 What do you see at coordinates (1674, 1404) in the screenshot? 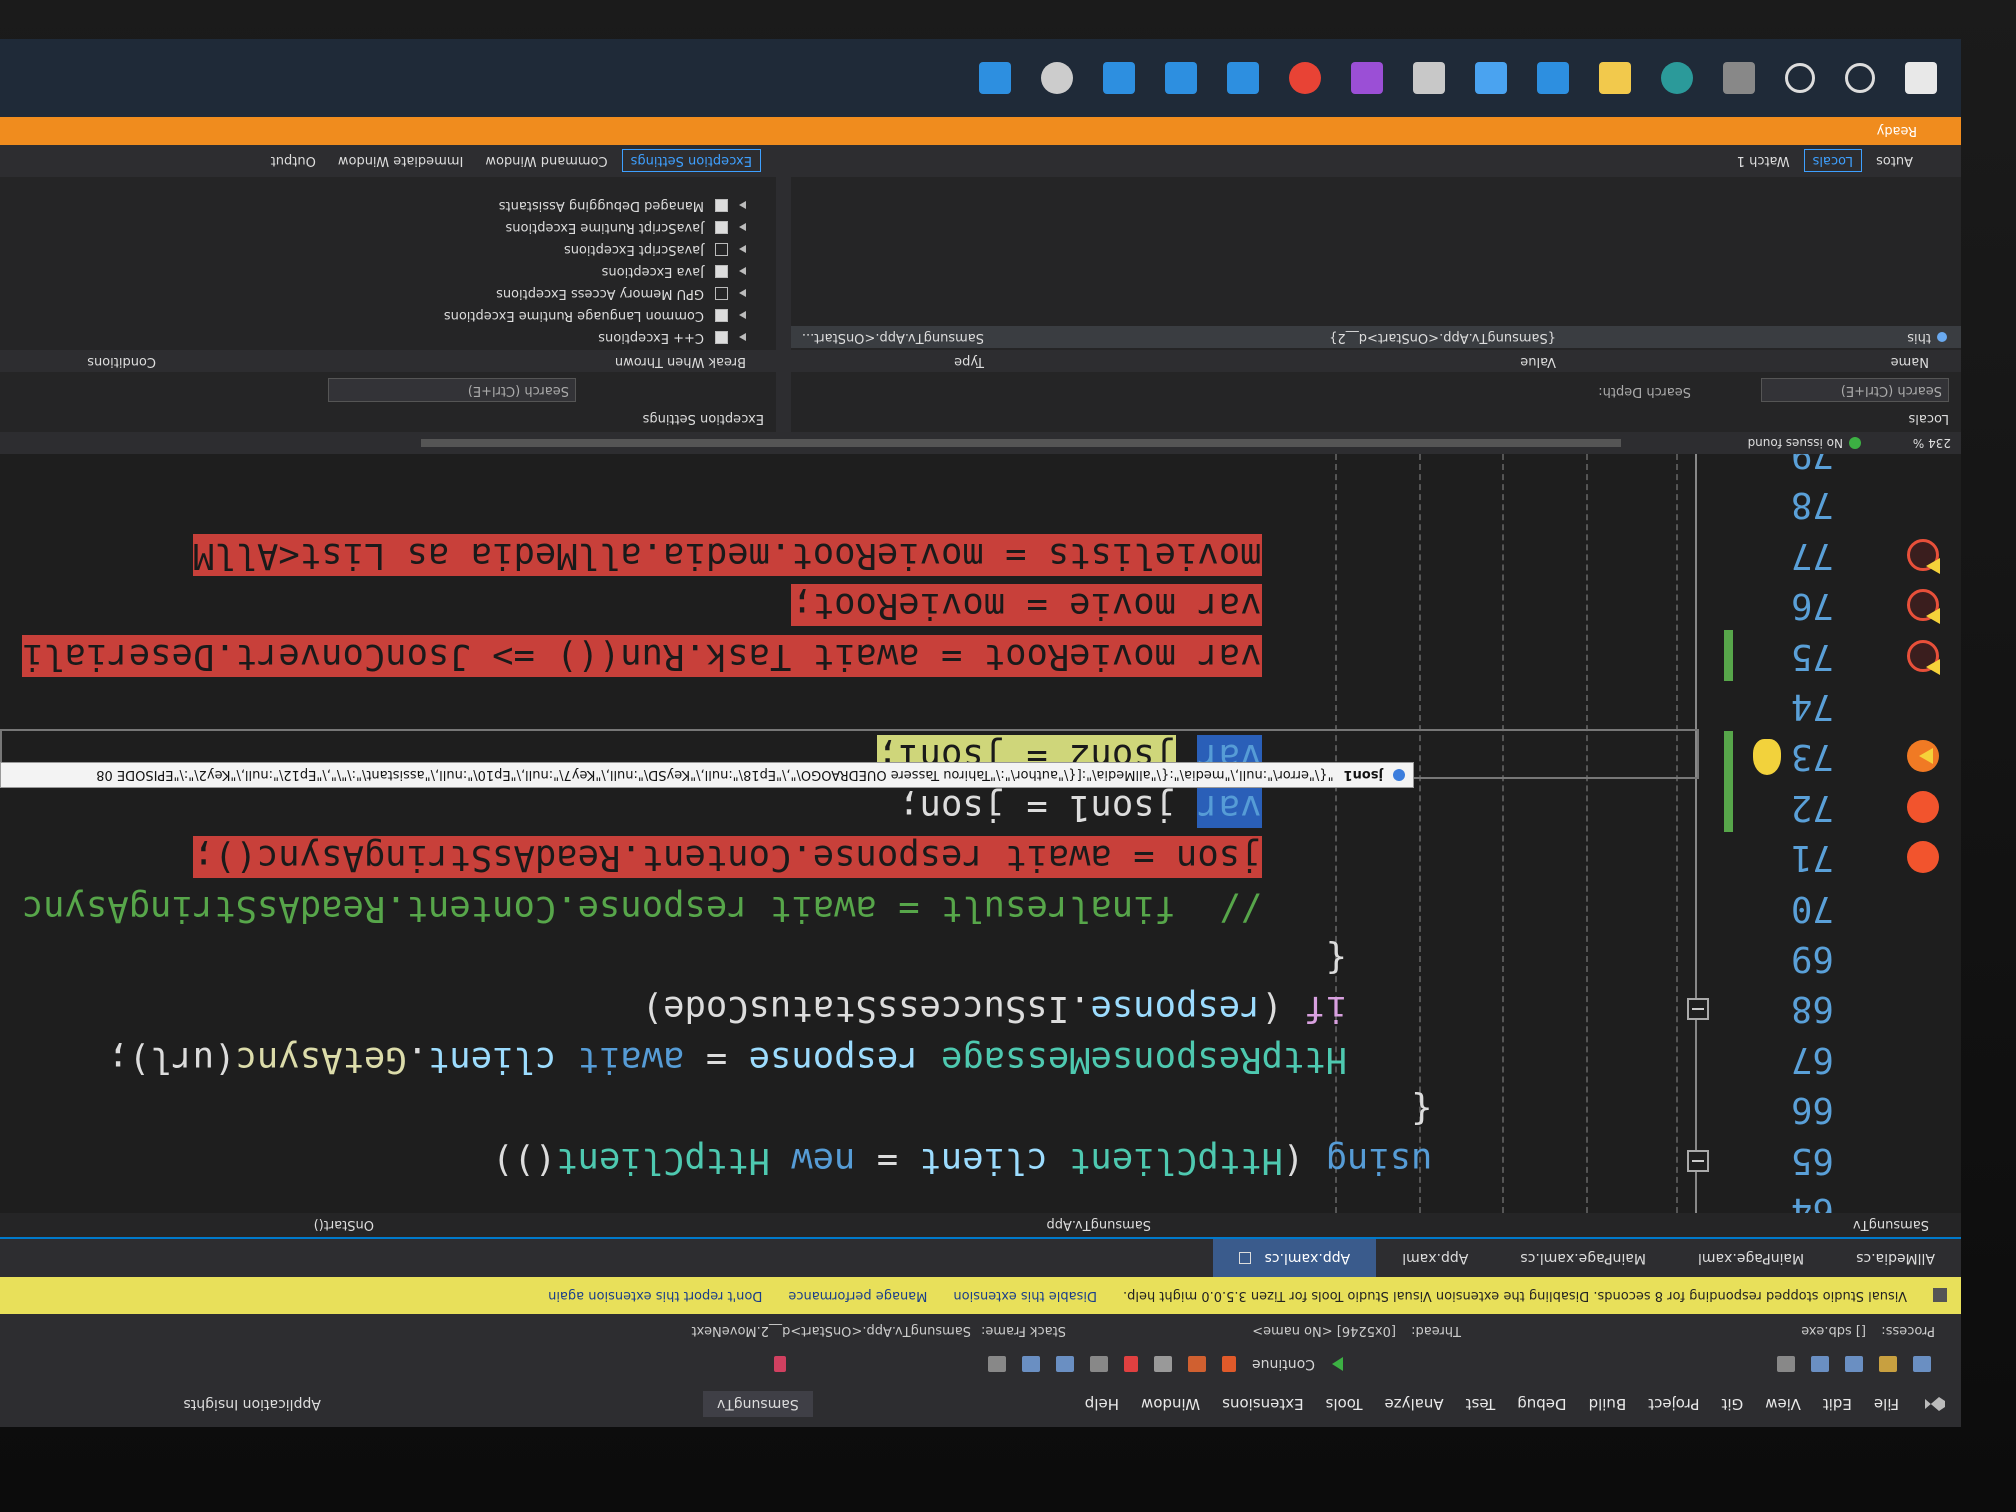
I see `menu-item: Project` at bounding box center [1674, 1404].